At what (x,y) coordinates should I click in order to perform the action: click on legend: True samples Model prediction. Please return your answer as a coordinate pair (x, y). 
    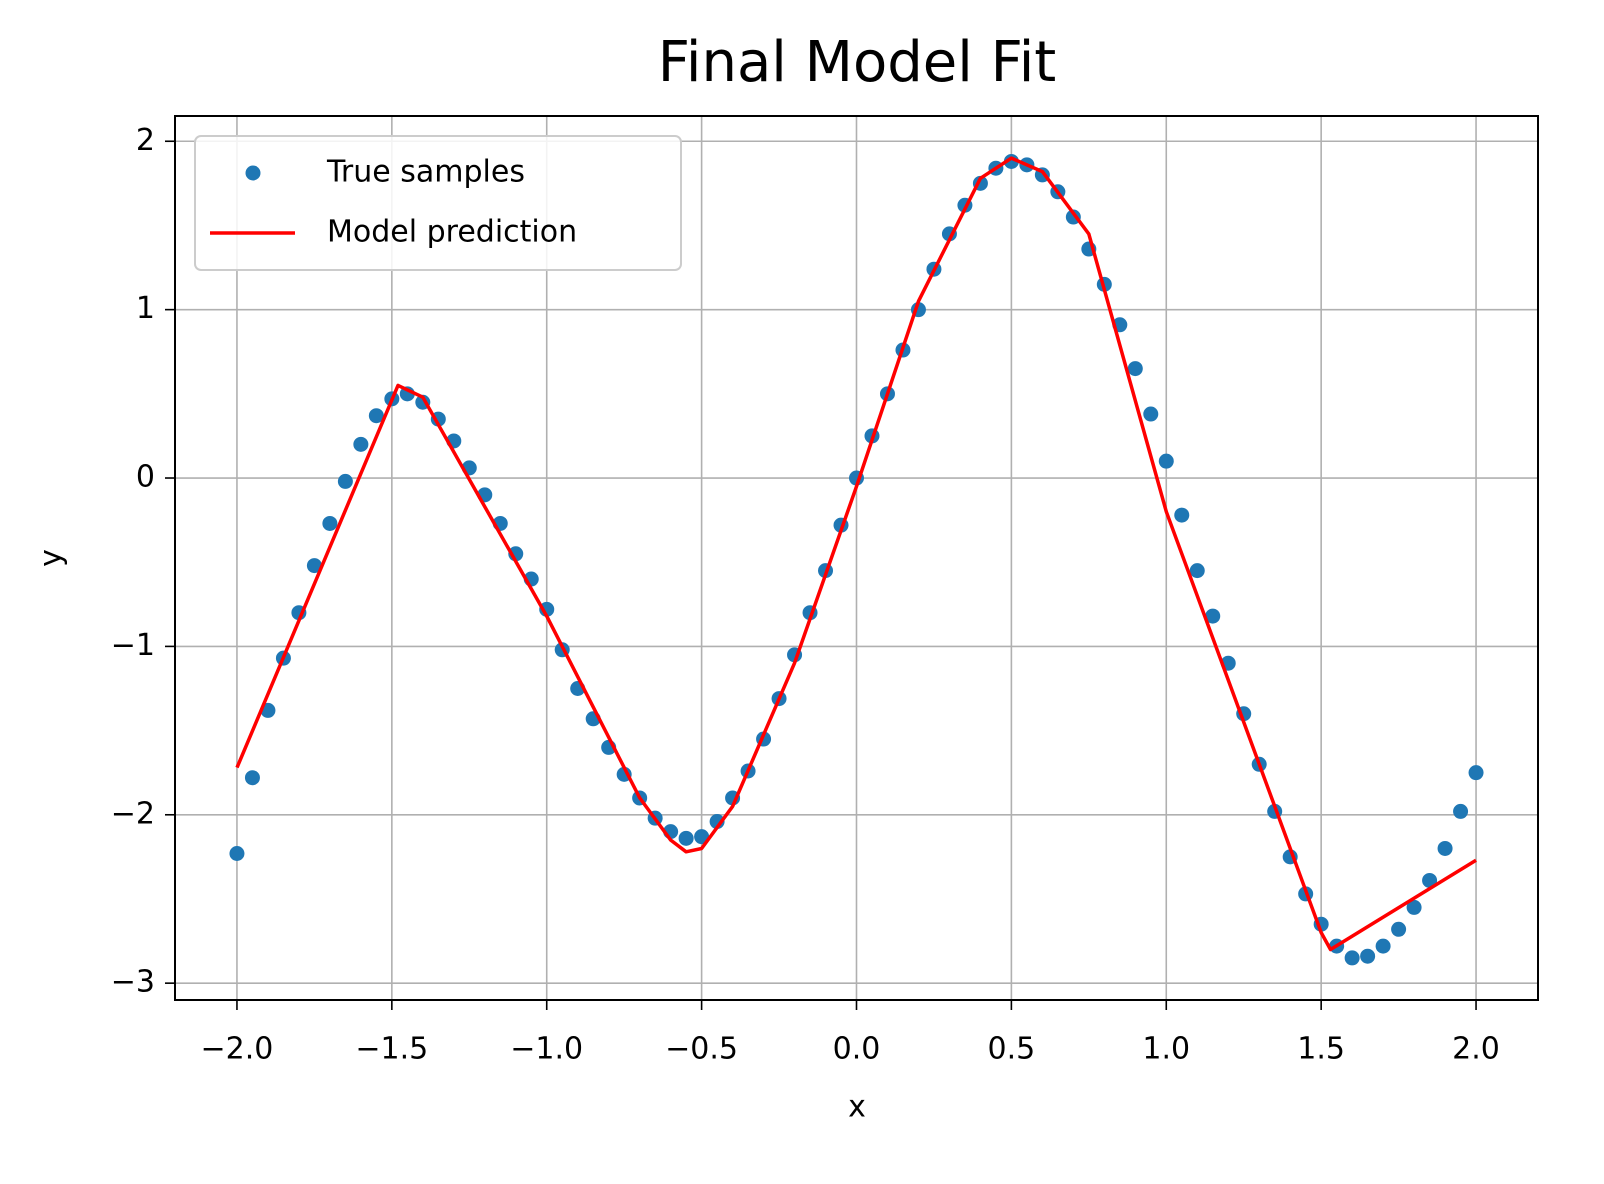
    Looking at the image, I should click on (438, 203).